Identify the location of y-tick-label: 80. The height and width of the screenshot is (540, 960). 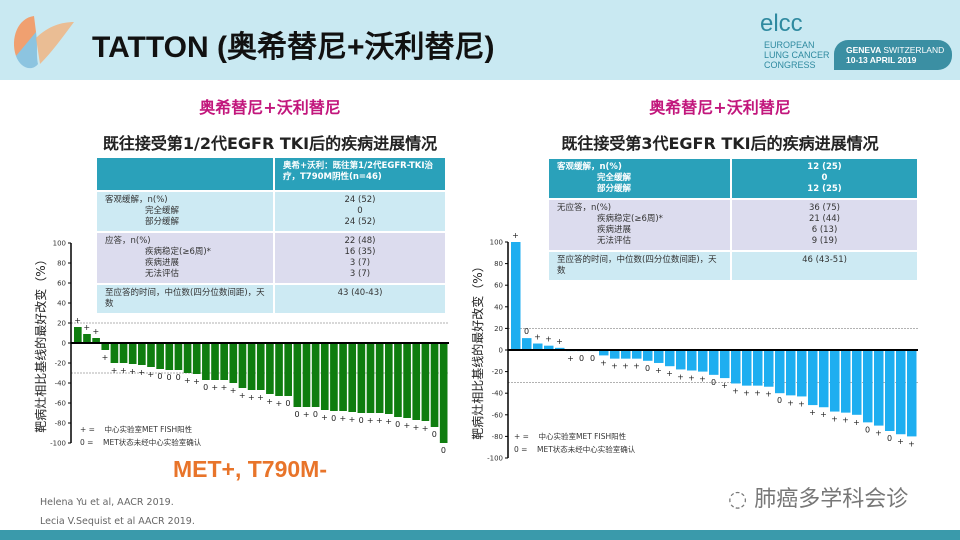
(61, 264).